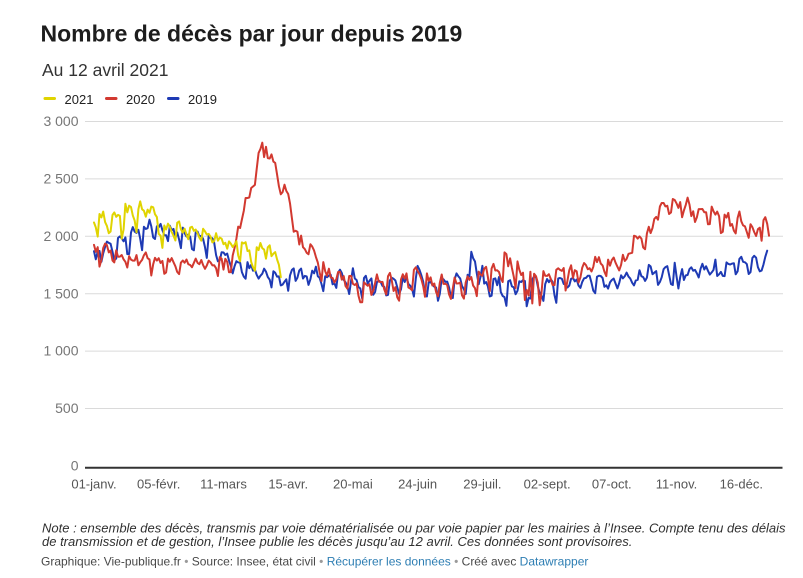 The height and width of the screenshot is (578, 803). Describe the element at coordinates (353, 484) in the screenshot. I see `svg-text: 20-mai` at that location.